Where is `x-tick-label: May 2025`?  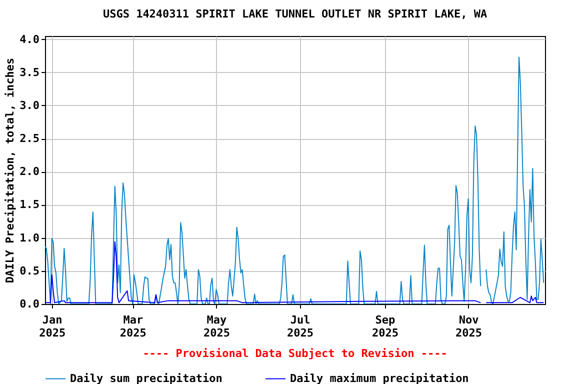
x-tick-label: May 2025 is located at coordinates (216, 327).